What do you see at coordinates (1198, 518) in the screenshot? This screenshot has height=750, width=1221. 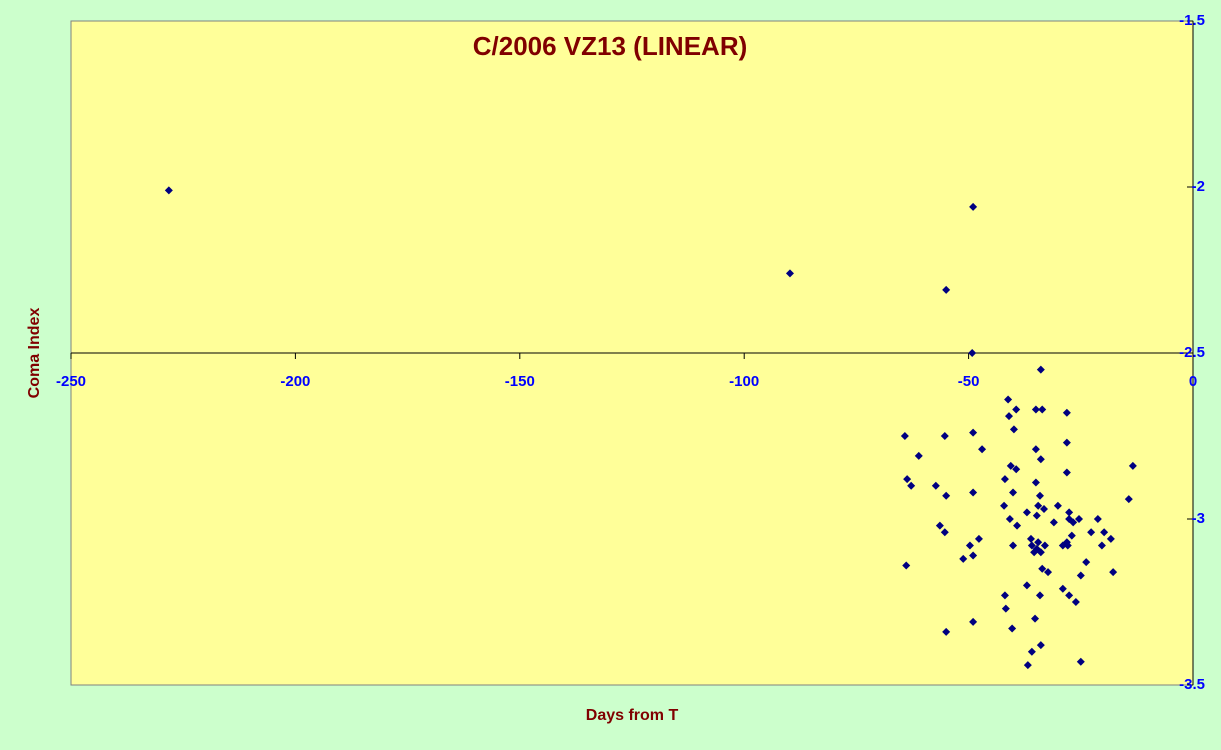 I see `y-tick-label: -3` at bounding box center [1198, 518].